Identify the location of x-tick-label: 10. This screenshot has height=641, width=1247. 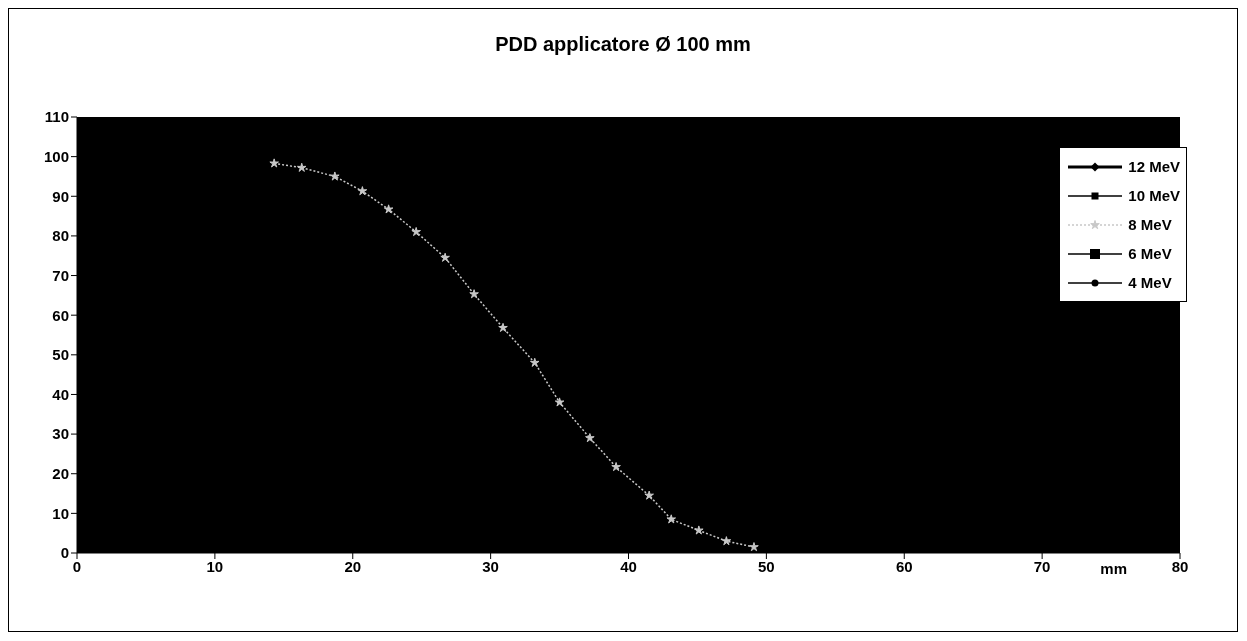
(215, 566).